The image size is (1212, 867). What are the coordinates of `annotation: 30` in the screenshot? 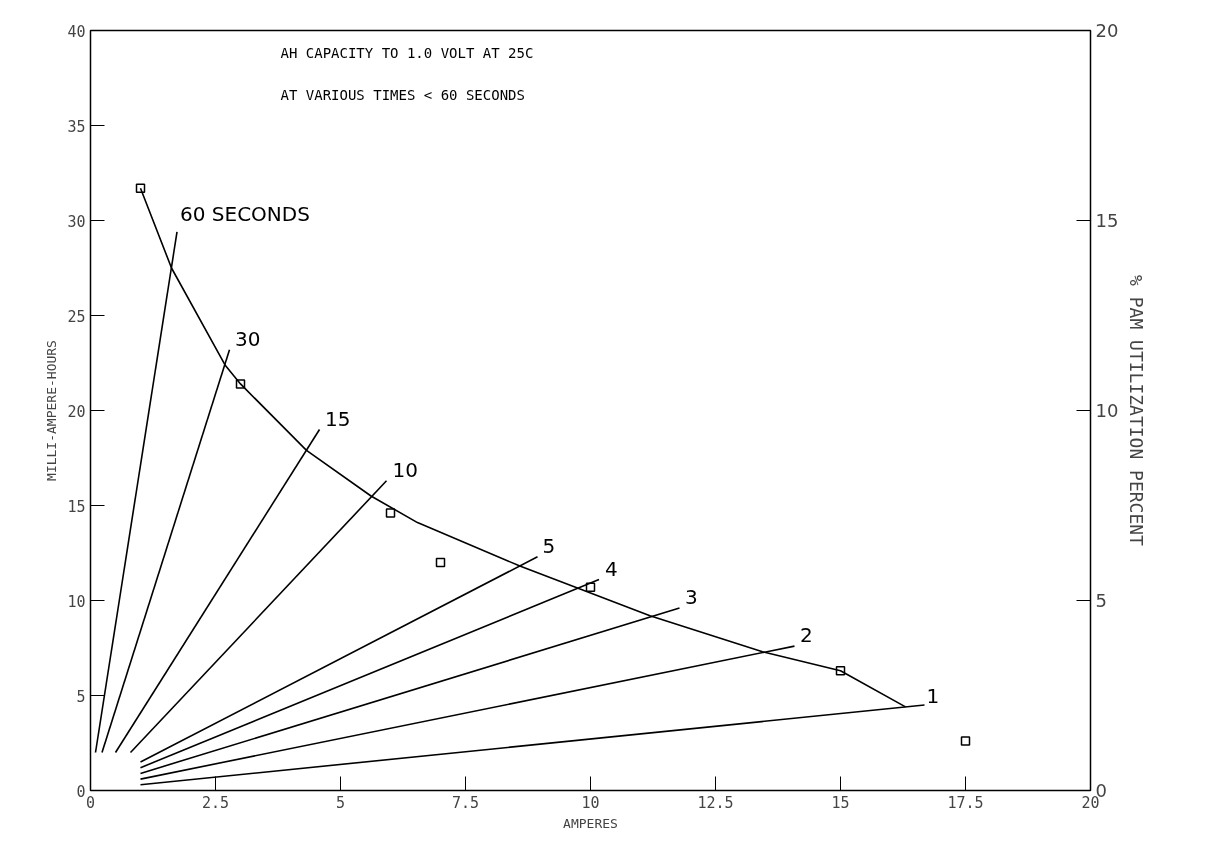 It's located at (248, 338).